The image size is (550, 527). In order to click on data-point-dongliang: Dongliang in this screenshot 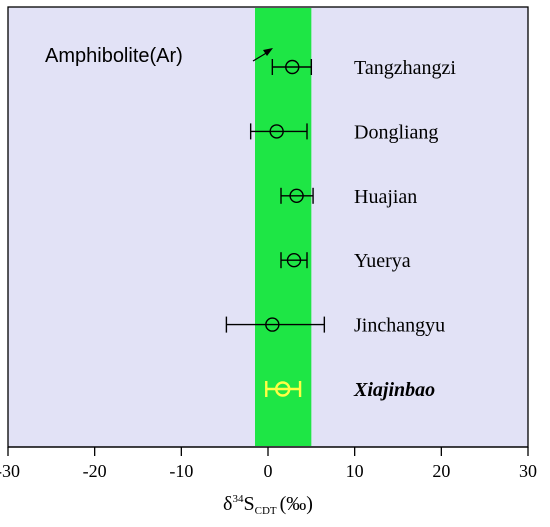, I will do `click(343, 132)`.